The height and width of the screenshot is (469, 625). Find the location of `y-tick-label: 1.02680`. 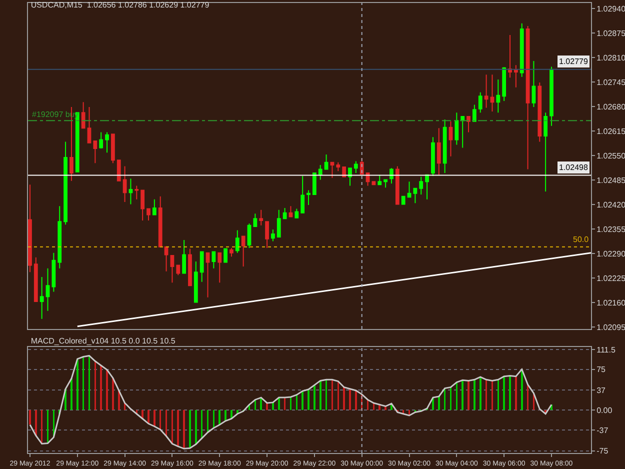

y-tick-label: 1.02680 is located at coordinates (610, 107).